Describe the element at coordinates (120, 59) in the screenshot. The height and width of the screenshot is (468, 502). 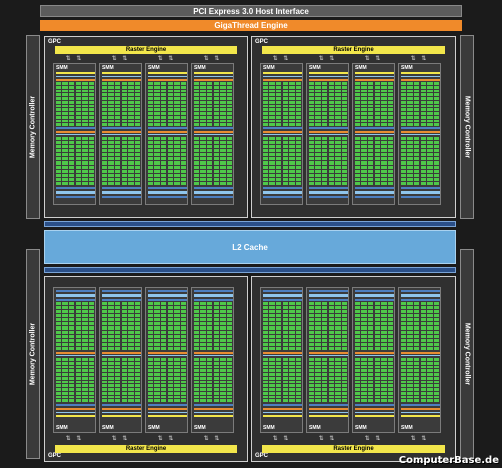
I see `data-flow-arrows: ⇅ ⇅` at that location.